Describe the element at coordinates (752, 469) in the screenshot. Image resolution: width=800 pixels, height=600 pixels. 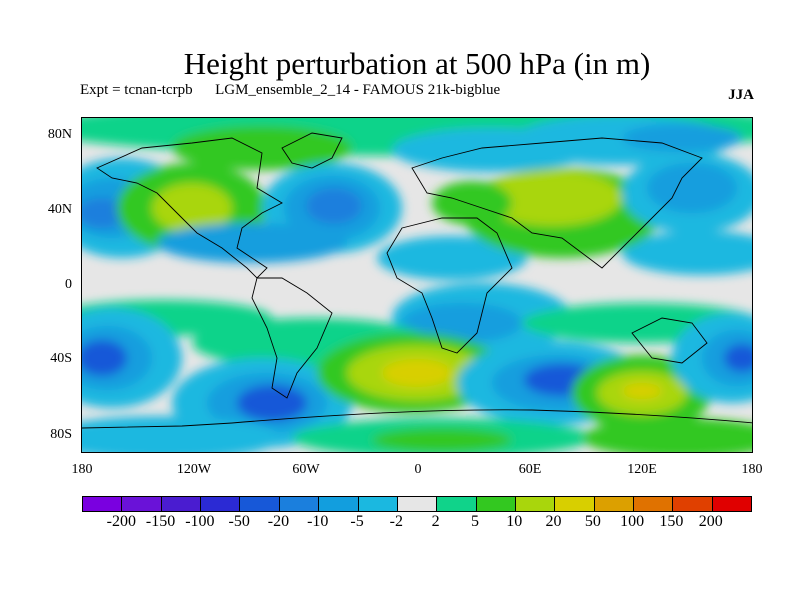
I see `lon-label-180e: 180` at that location.